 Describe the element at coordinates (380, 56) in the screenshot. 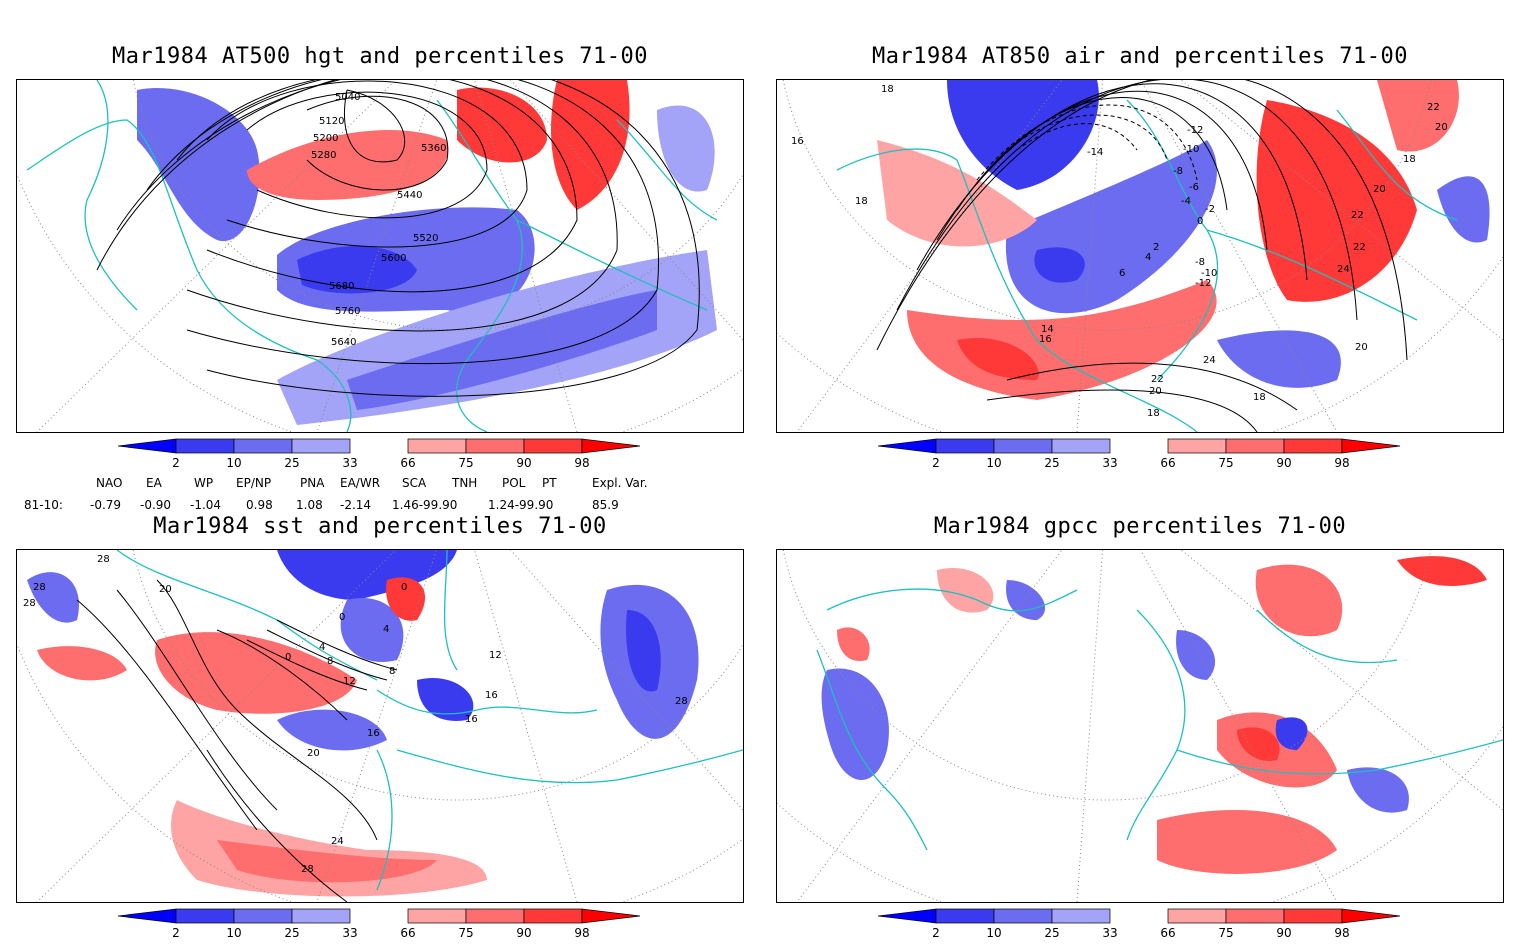

I see `panel-title-hgt500: Mar1984 AT500 hgt and percentiles 71-00` at that location.